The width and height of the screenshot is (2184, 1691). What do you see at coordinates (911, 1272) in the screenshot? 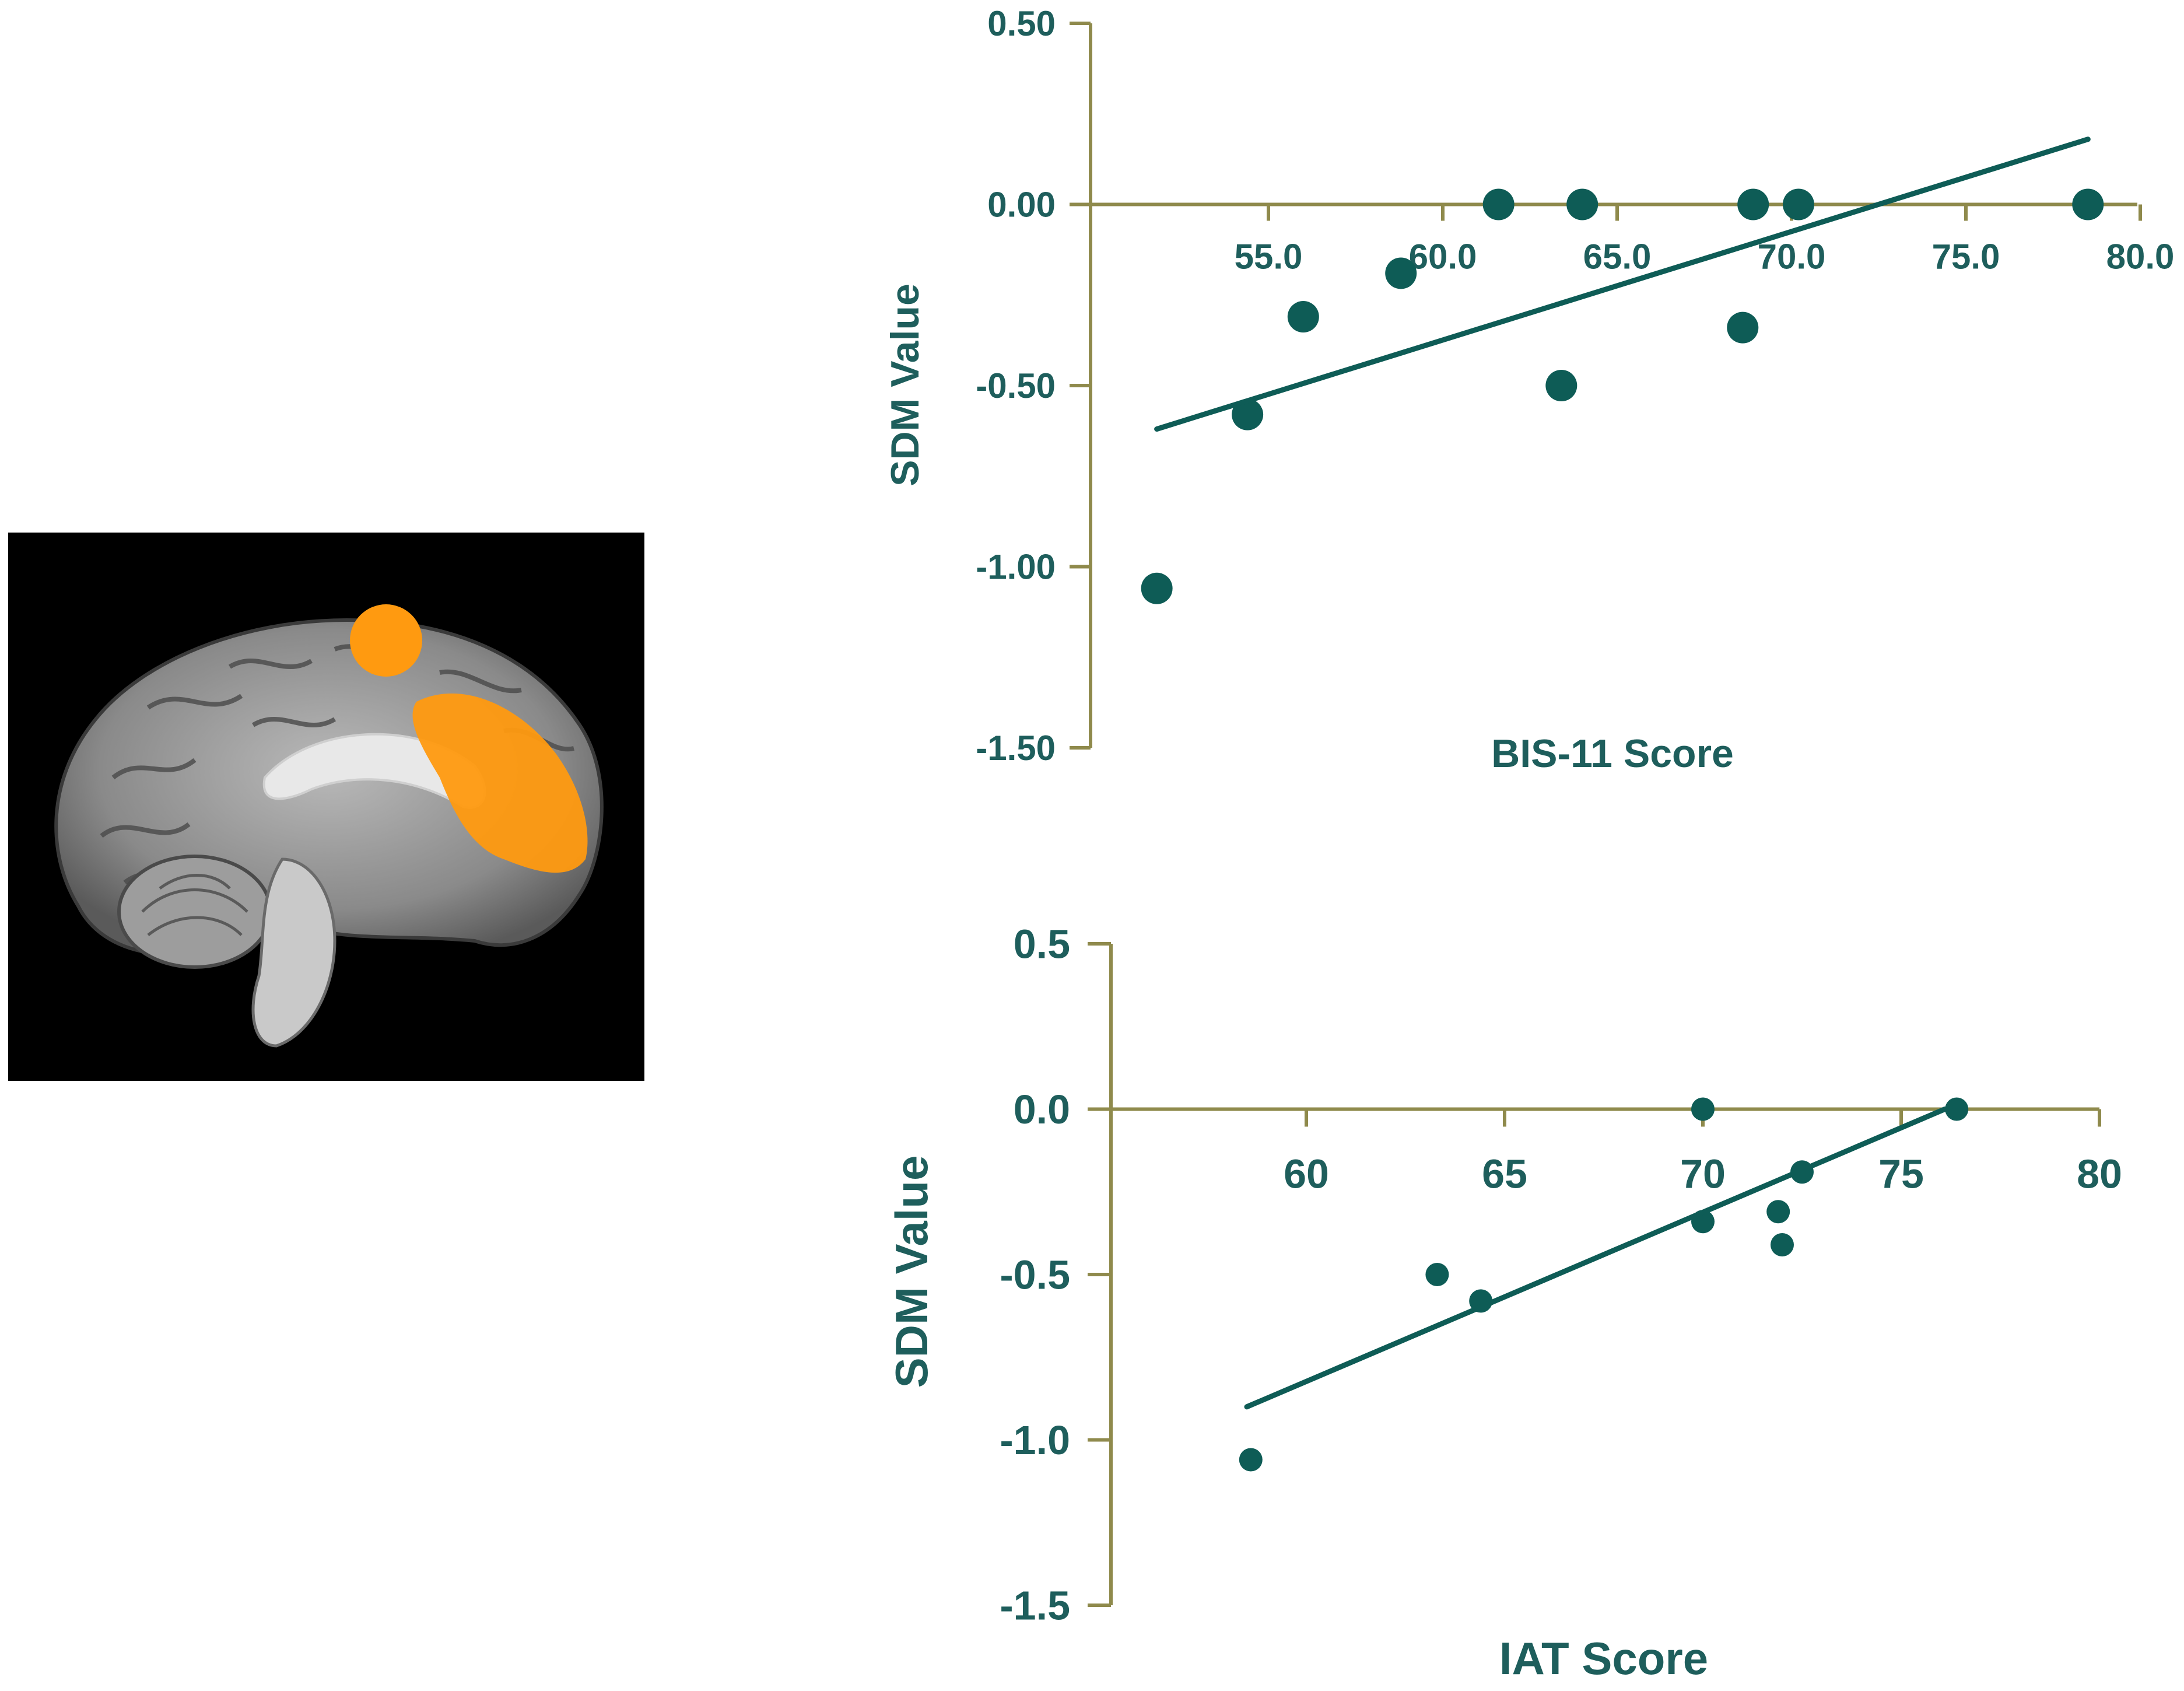
I see `iat-y-axis-title: SDM Value` at bounding box center [911, 1272].